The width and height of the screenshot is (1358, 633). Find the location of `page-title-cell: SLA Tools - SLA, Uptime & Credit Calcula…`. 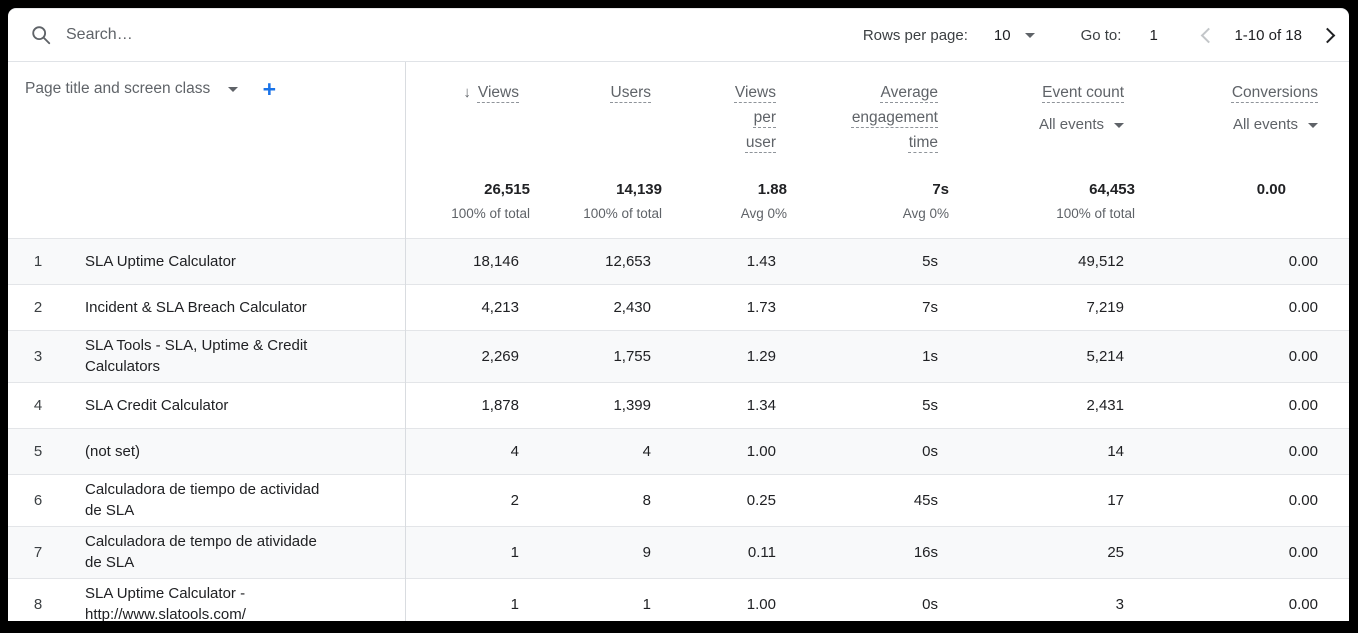

page-title-cell: SLA Tools - SLA, Uptime & Credit Calcula… is located at coordinates (196, 356).